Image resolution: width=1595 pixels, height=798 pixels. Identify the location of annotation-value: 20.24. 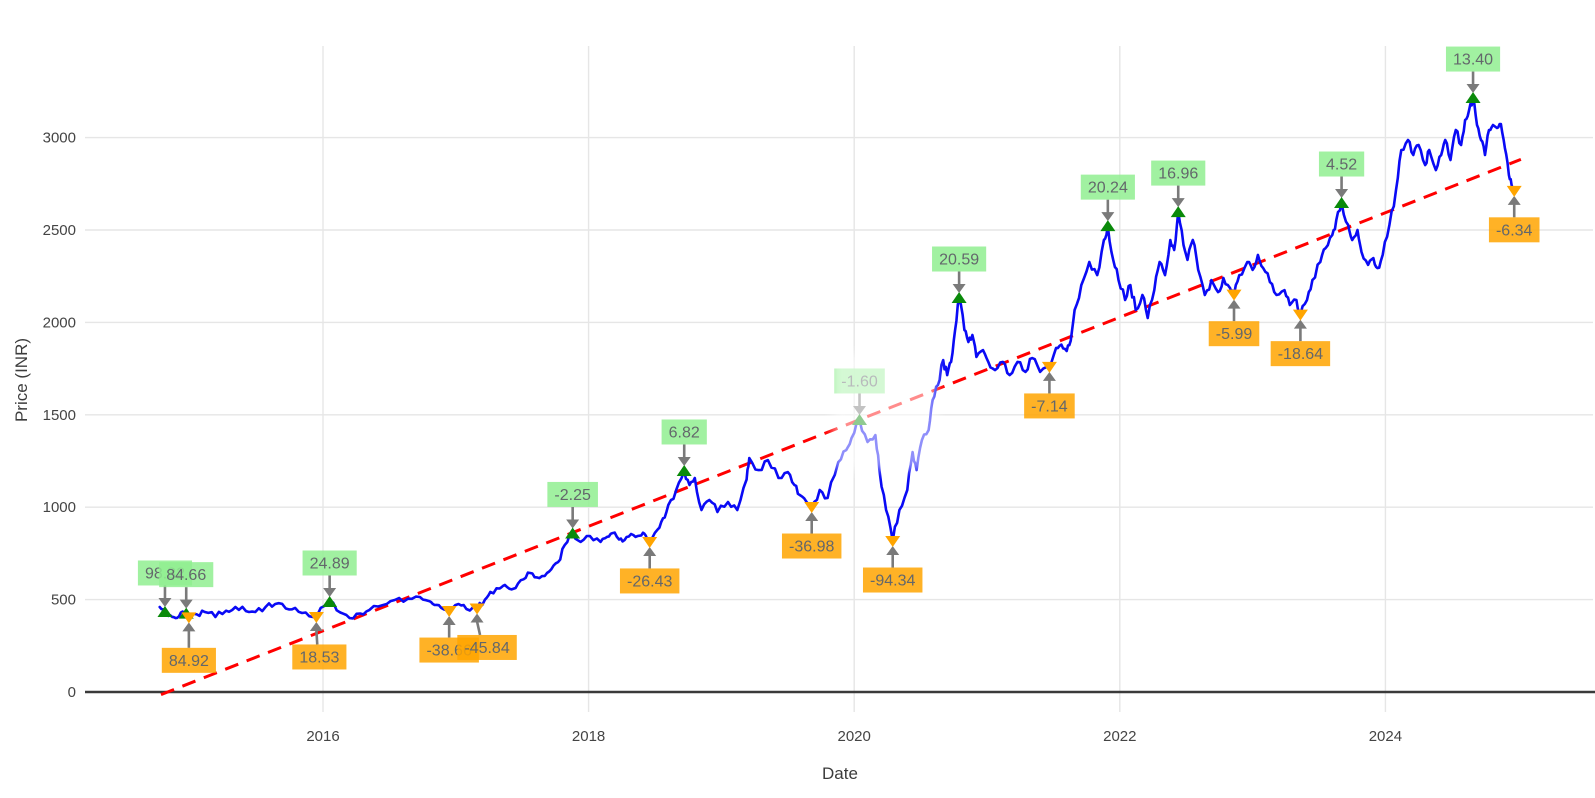
(1108, 188).